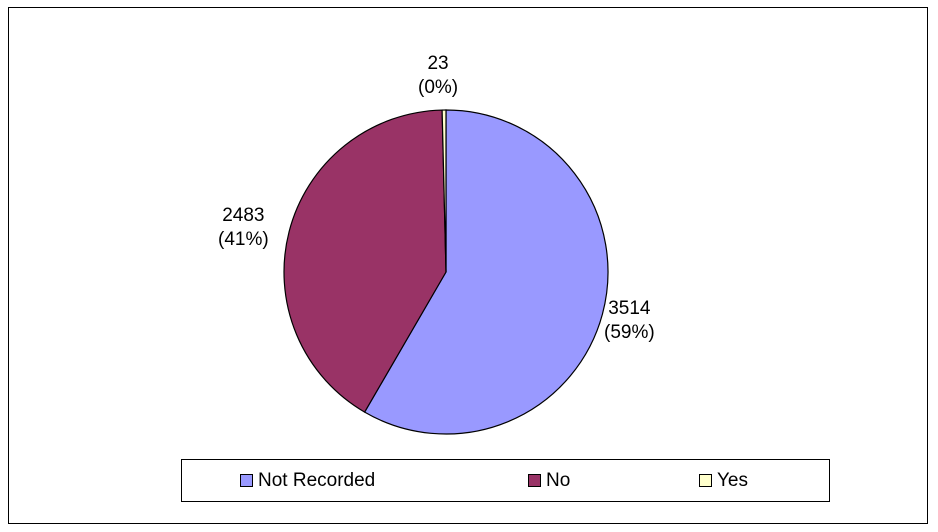 The image size is (938, 532). I want to click on pie-slice-no, so click(365, 261).